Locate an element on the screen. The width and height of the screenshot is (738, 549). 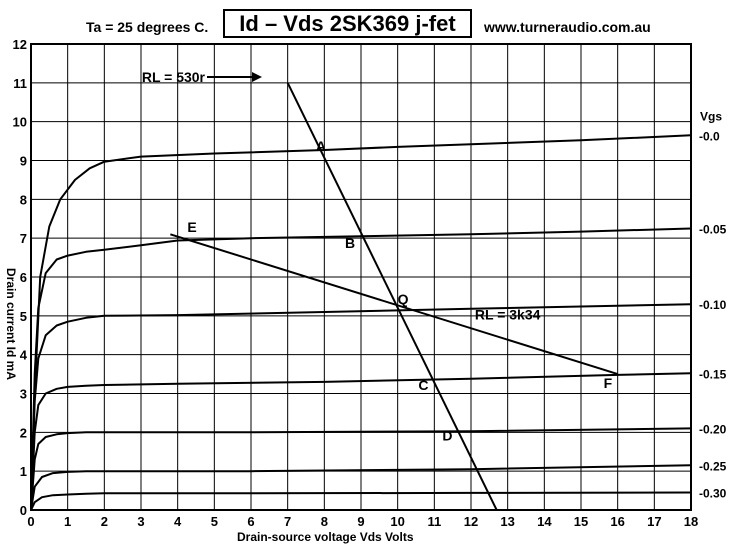
operating-point-label: E is located at coordinates (191, 227).